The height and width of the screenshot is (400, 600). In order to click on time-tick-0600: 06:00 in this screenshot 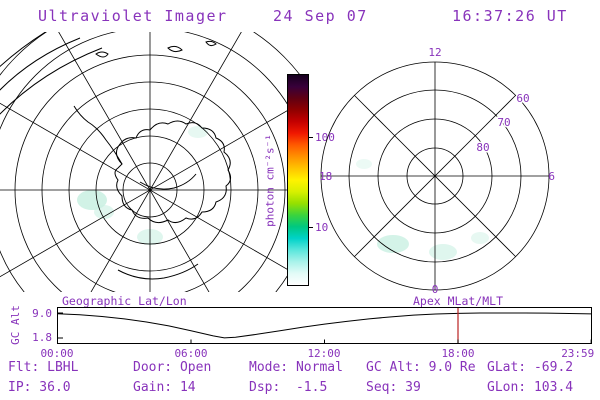, I will do `click(191, 353)`.